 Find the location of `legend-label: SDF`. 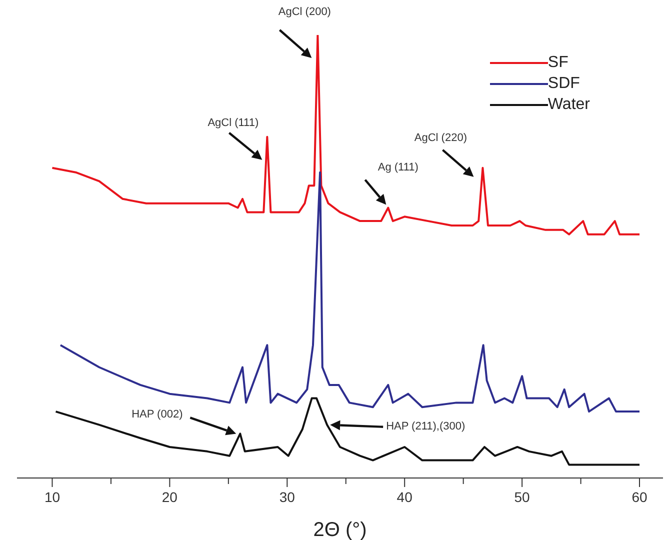

legend-label: SDF is located at coordinates (564, 83).